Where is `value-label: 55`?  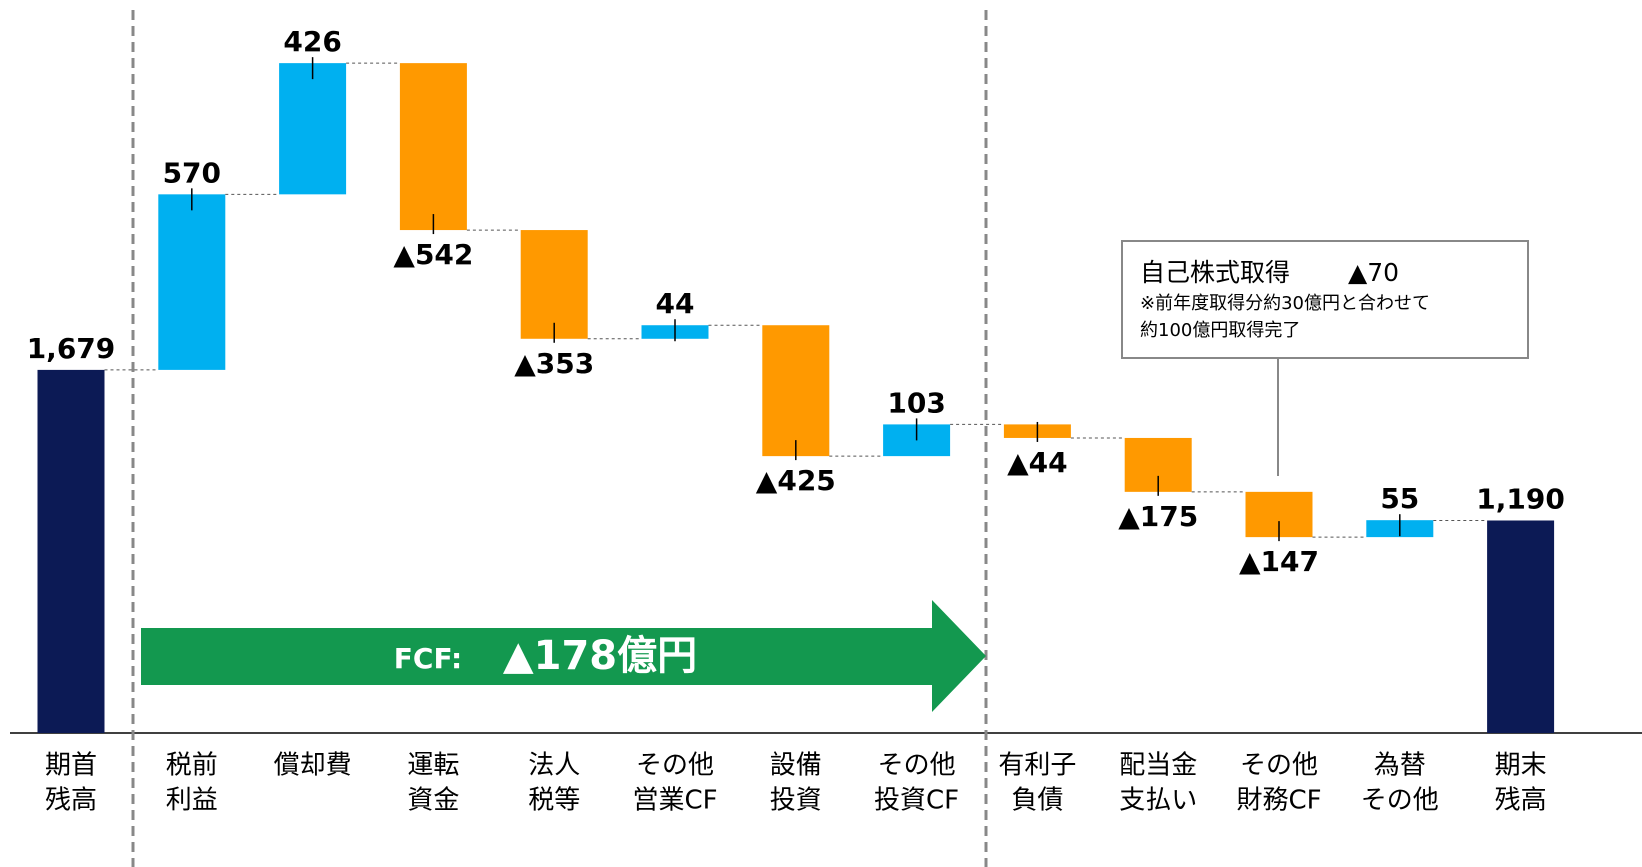
value-label: 55 is located at coordinates (1399, 498).